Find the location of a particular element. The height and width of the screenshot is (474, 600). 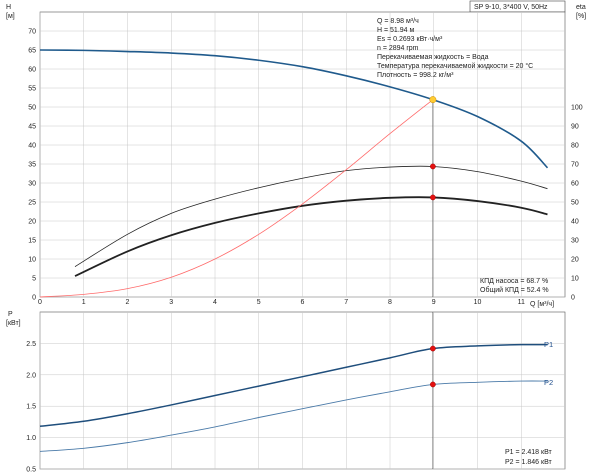

p2-legend: P2 is located at coordinates (548, 382).